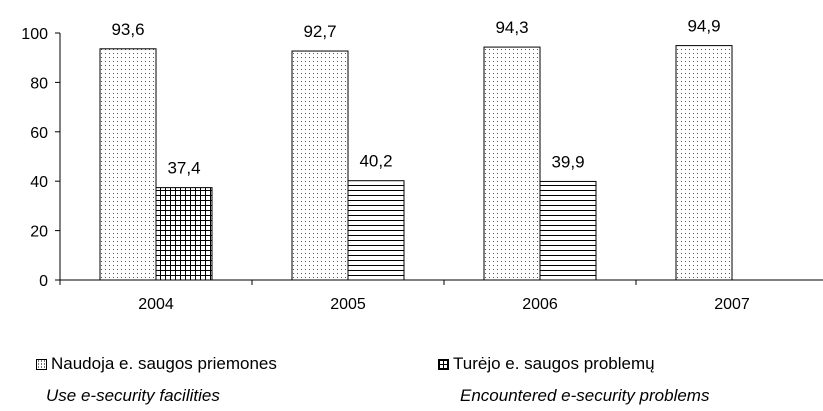 The height and width of the screenshot is (411, 823). I want to click on x-tick-label: 2007, so click(732, 304).